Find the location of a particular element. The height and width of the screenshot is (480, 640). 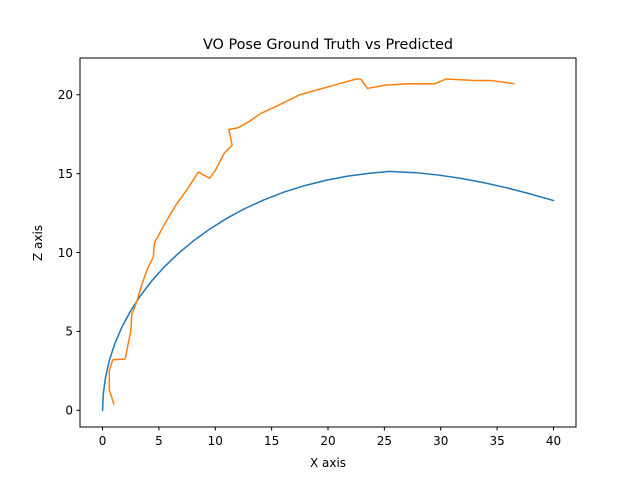

y-axis-label: Z axis is located at coordinates (38, 243).